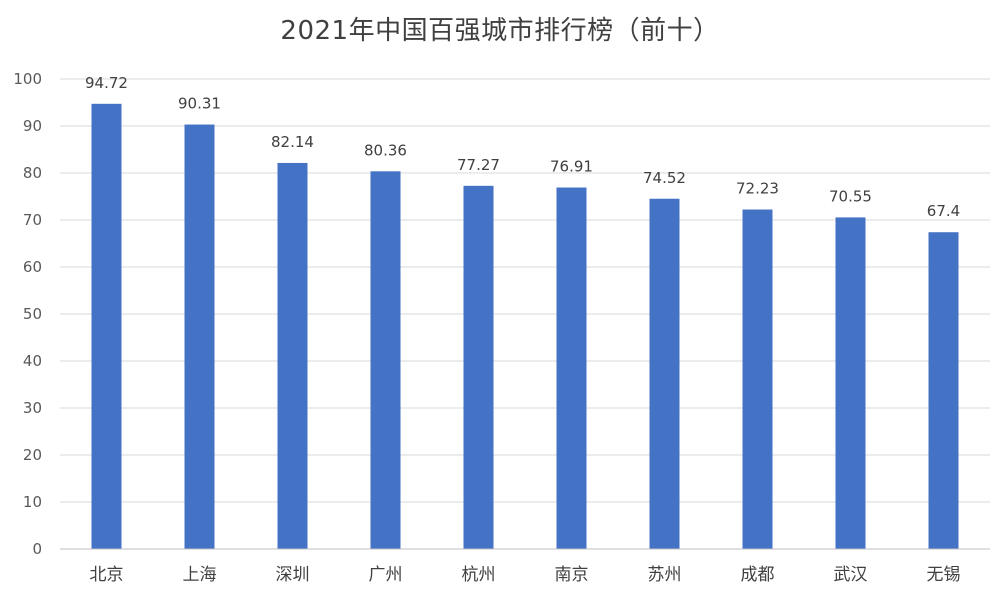  I want to click on category-label-6: 苏州, so click(665, 575).